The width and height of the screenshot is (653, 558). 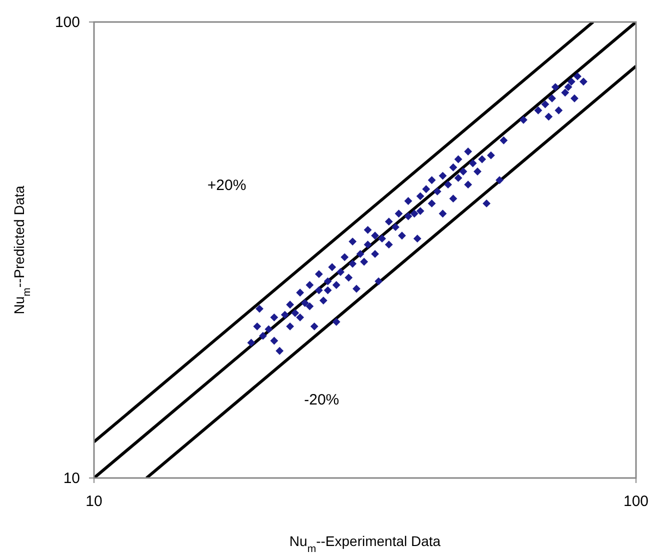 I want to click on annotation: -20%, so click(x=322, y=399).